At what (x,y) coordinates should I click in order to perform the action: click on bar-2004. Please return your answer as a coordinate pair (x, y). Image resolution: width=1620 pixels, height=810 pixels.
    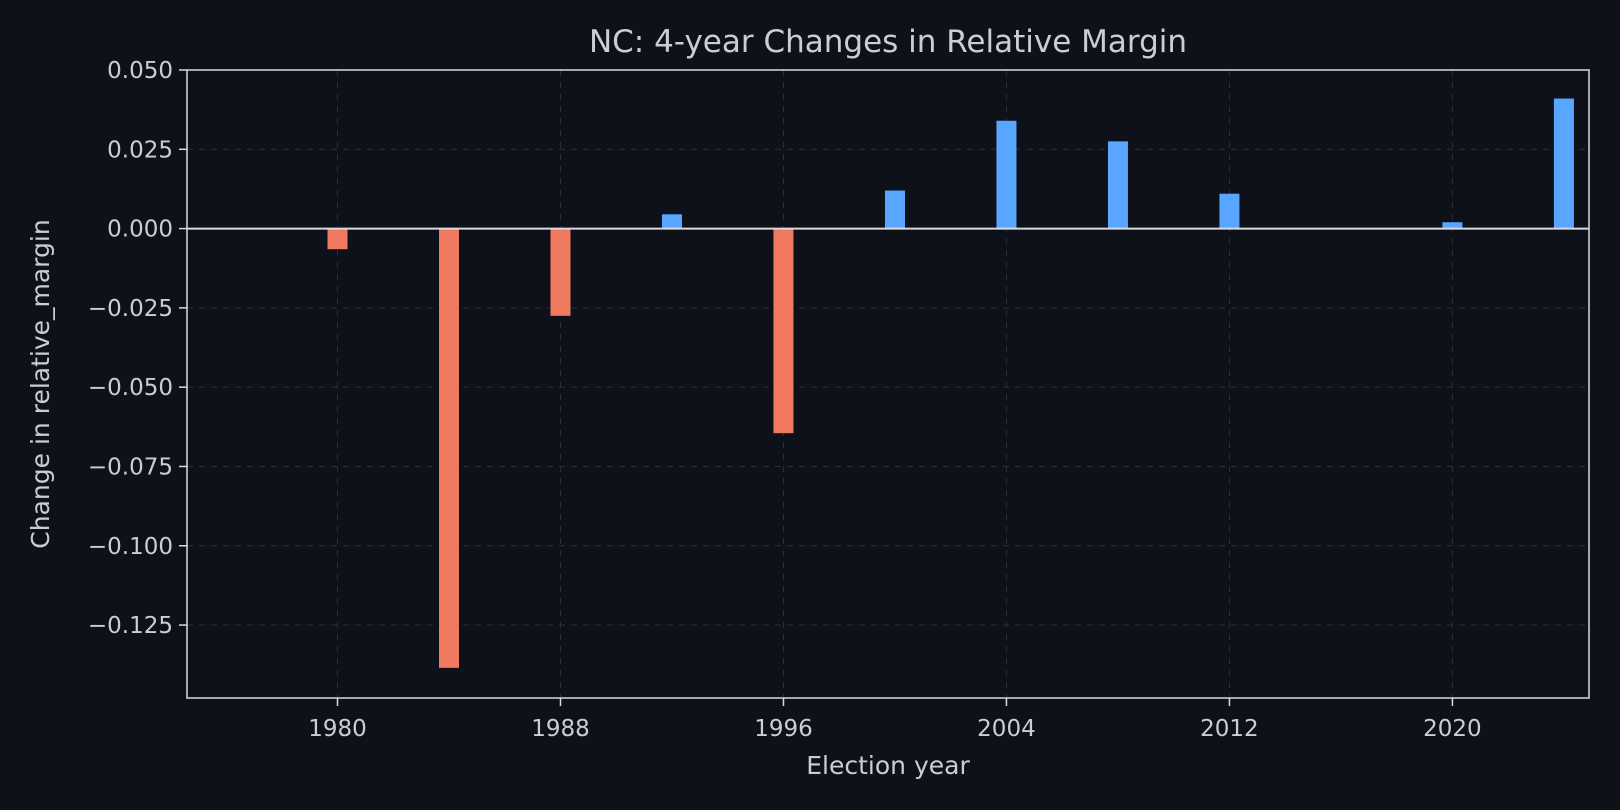
    Looking at the image, I should click on (1006, 174).